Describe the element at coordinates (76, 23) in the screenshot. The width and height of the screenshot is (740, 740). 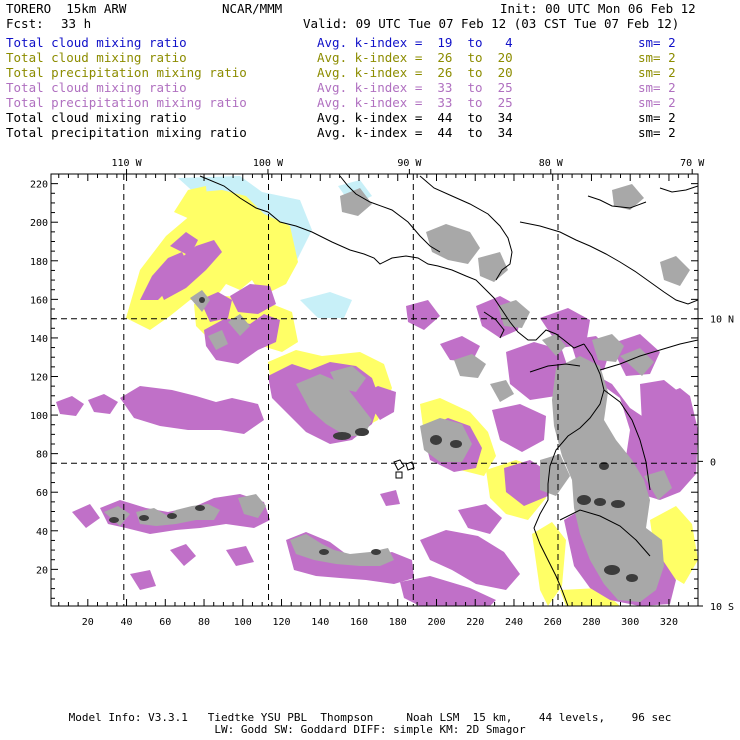
I see `forecast-hour: 33 h` at that location.